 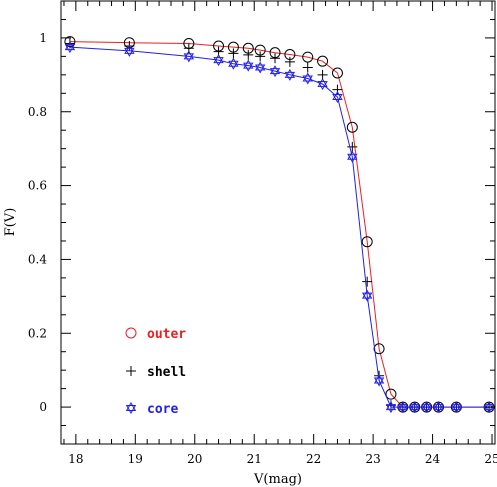 I want to click on legend-outer-symbol, so click(x=131, y=333).